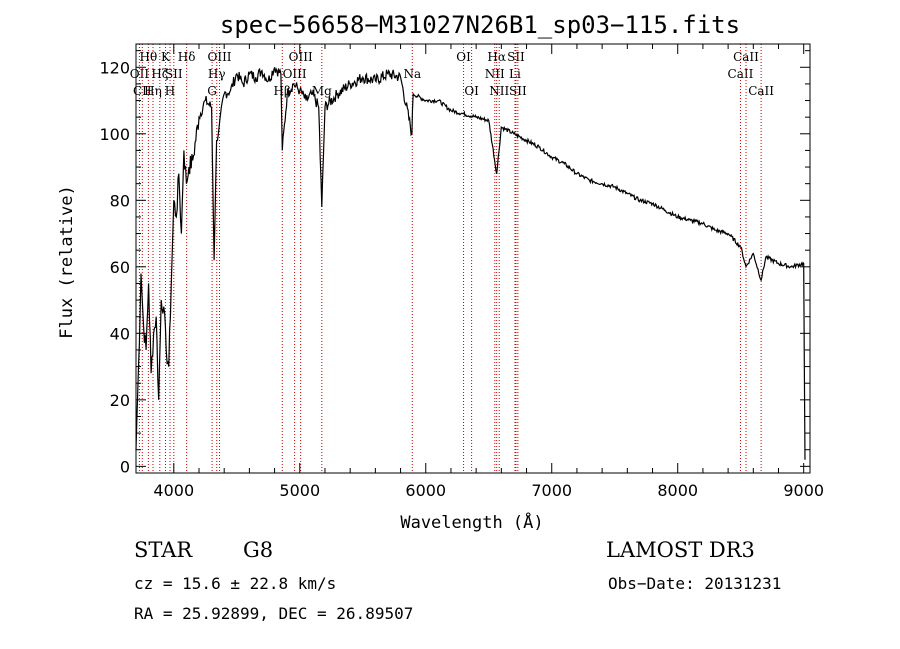 This screenshot has height=649, width=900. I want to click on x-tick-label: 4000, so click(173, 490).